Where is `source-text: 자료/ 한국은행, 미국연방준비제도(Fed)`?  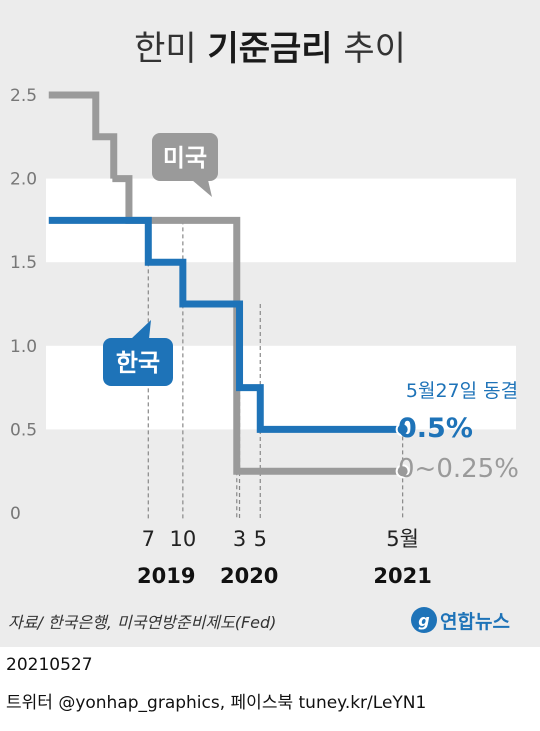
source-text: 자료/ 한국은행, 미국연방준비제도(Fed) is located at coordinates (142, 622).